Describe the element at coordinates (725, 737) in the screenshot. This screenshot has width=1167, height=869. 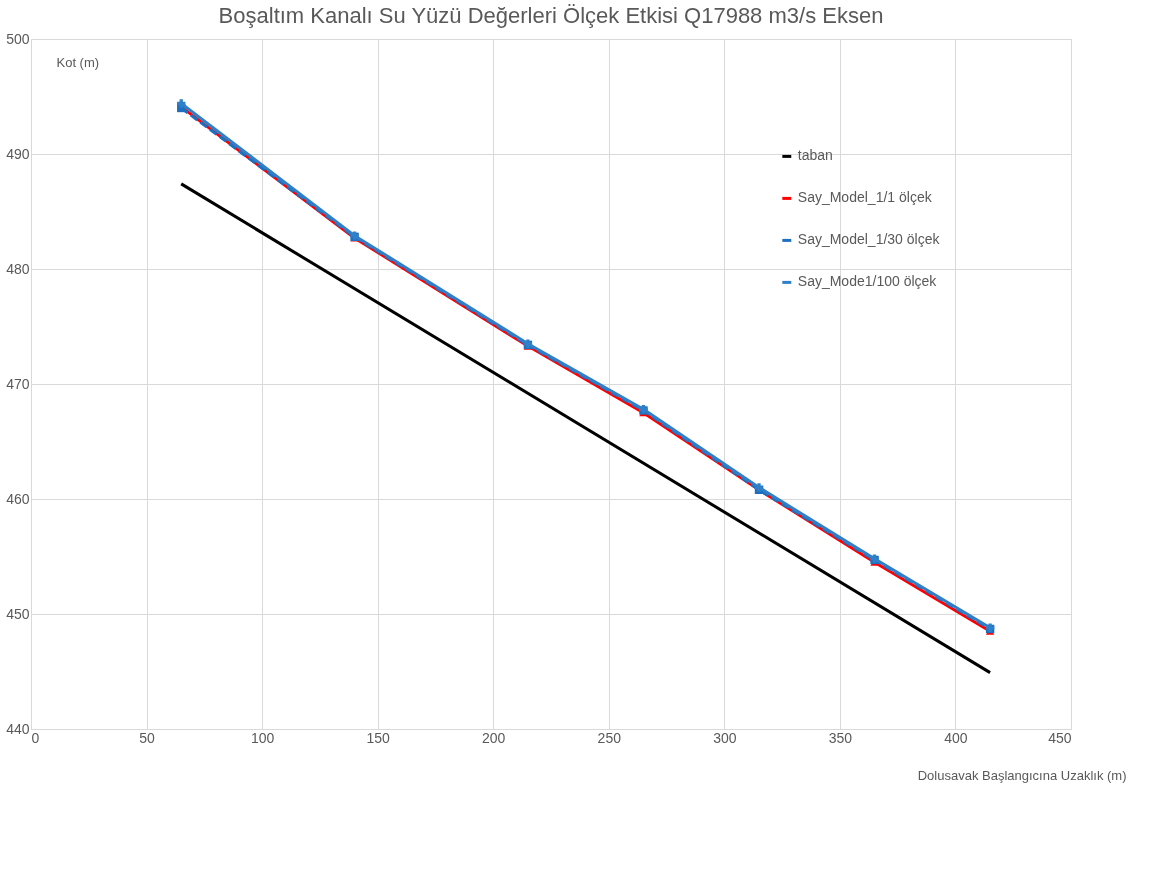
I see `x-tick-label: 300` at that location.